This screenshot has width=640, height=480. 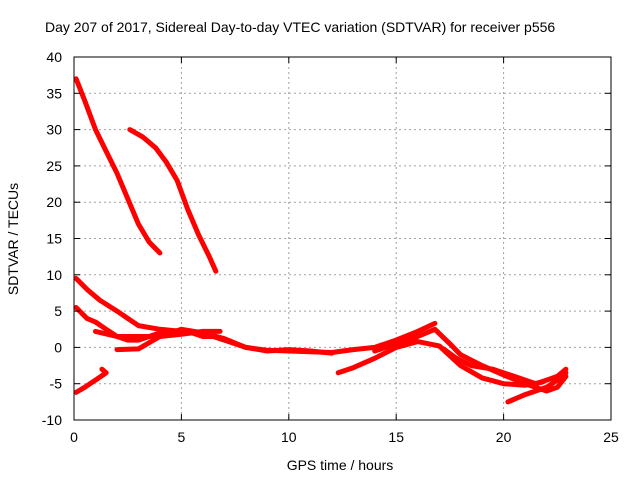 I want to click on y-tick-label: 30, so click(x=54, y=130).